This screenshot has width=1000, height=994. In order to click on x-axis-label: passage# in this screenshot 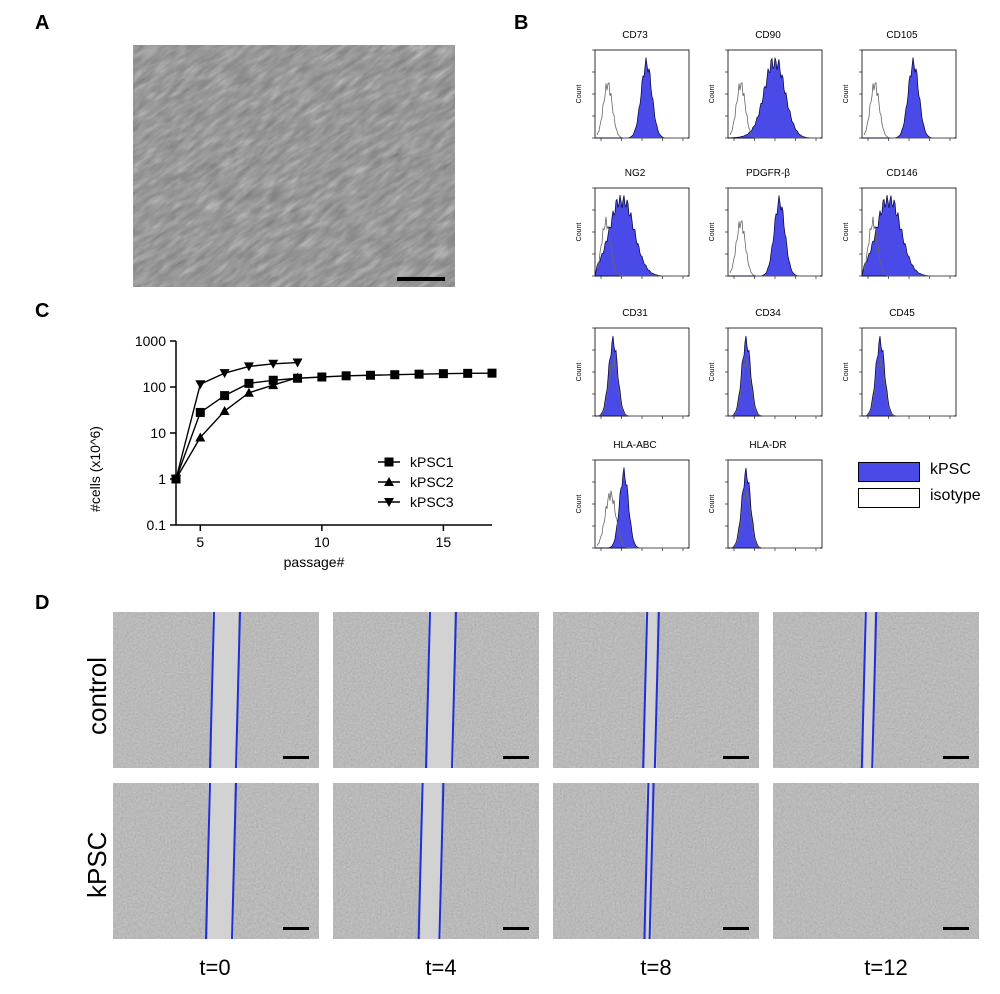, I will do `click(314, 562)`.